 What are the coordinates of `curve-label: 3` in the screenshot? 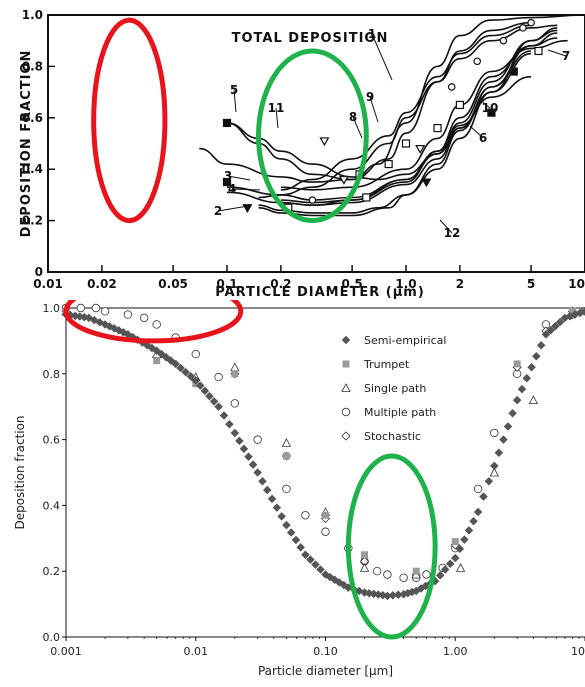 It's located at (228, 176).